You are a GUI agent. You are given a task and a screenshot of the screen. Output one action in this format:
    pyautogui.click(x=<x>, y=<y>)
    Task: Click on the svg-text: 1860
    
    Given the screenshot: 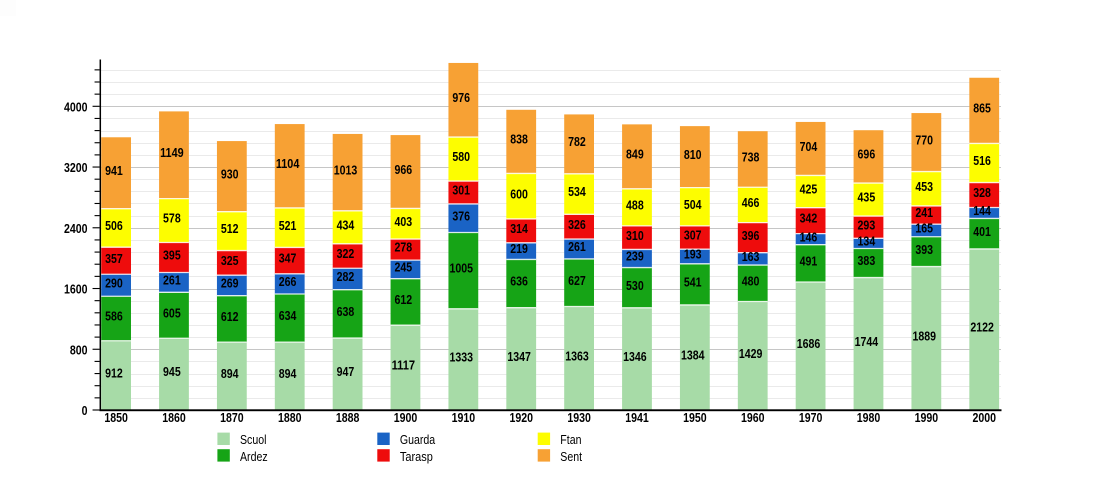 What is the action you would take?
    pyautogui.click(x=174, y=418)
    